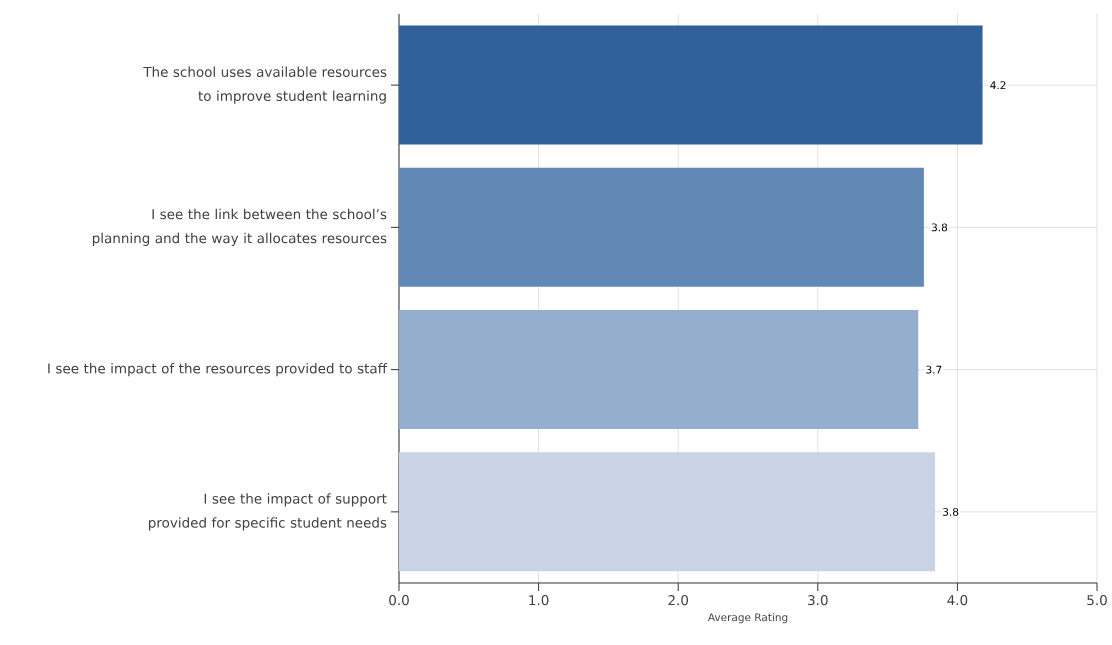 Image resolution: width=1112 pixels, height=645 pixels. Describe the element at coordinates (998, 85) in the screenshot. I see `data-label: 4.2` at that location.